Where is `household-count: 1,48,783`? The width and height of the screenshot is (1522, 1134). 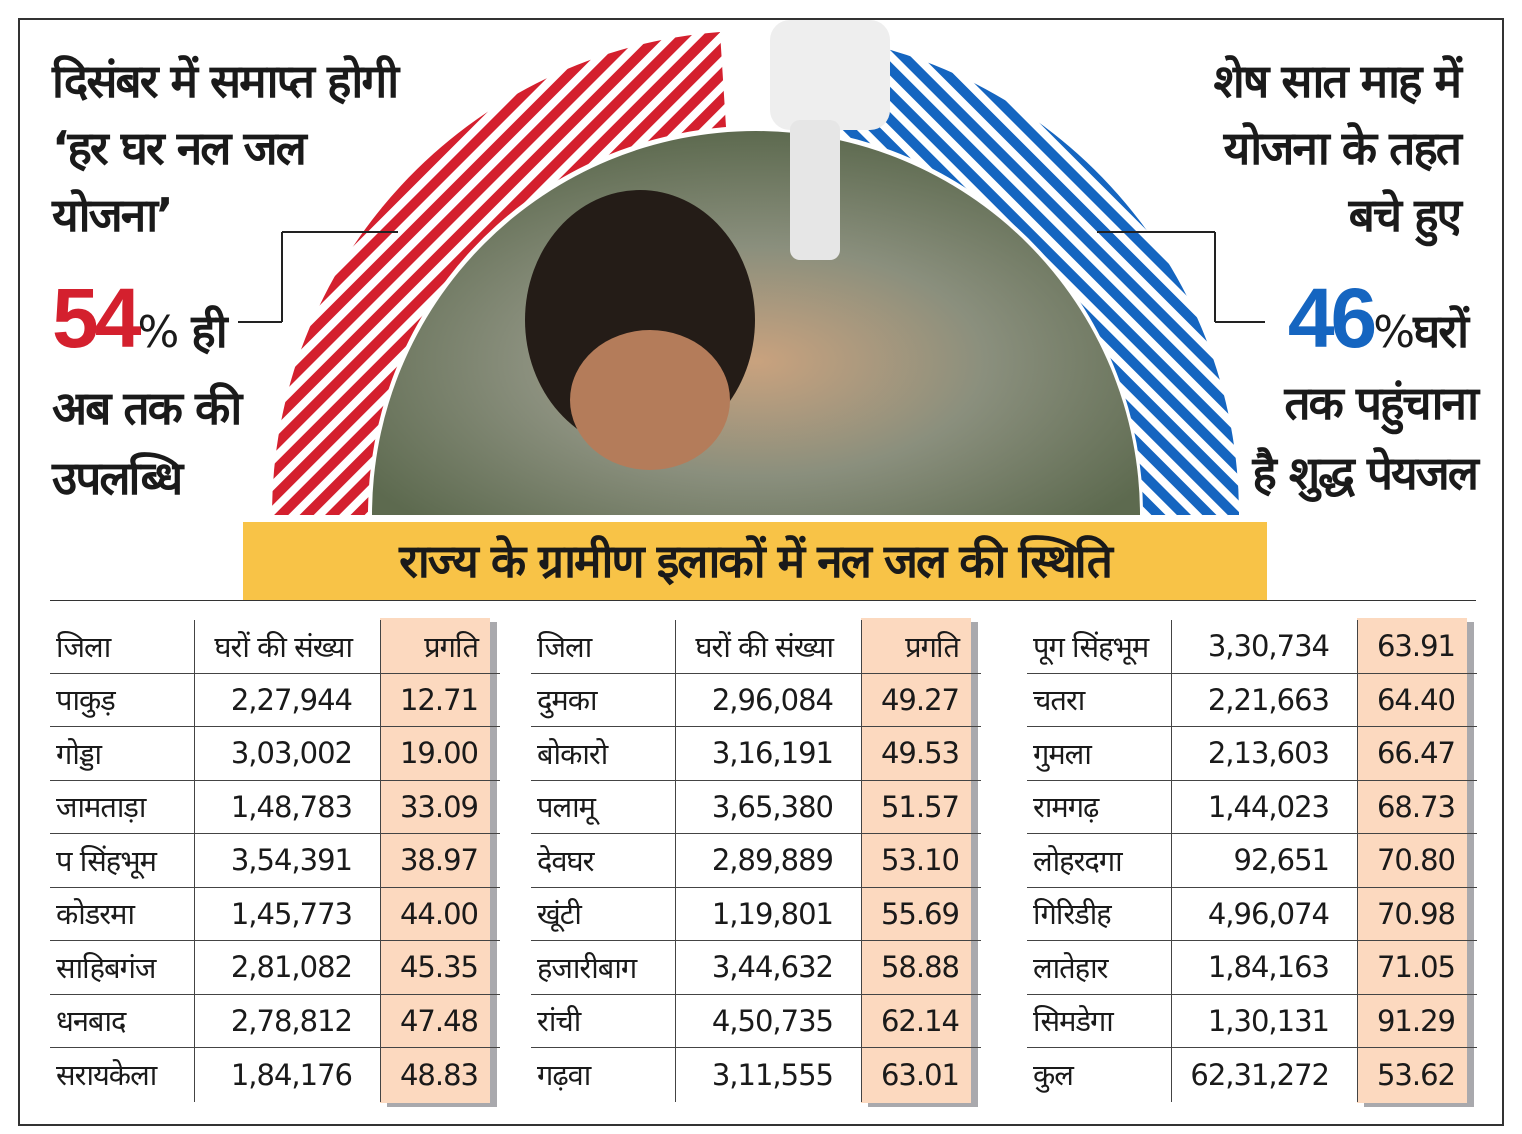
household-count: 1,48,783 is located at coordinates (291, 806).